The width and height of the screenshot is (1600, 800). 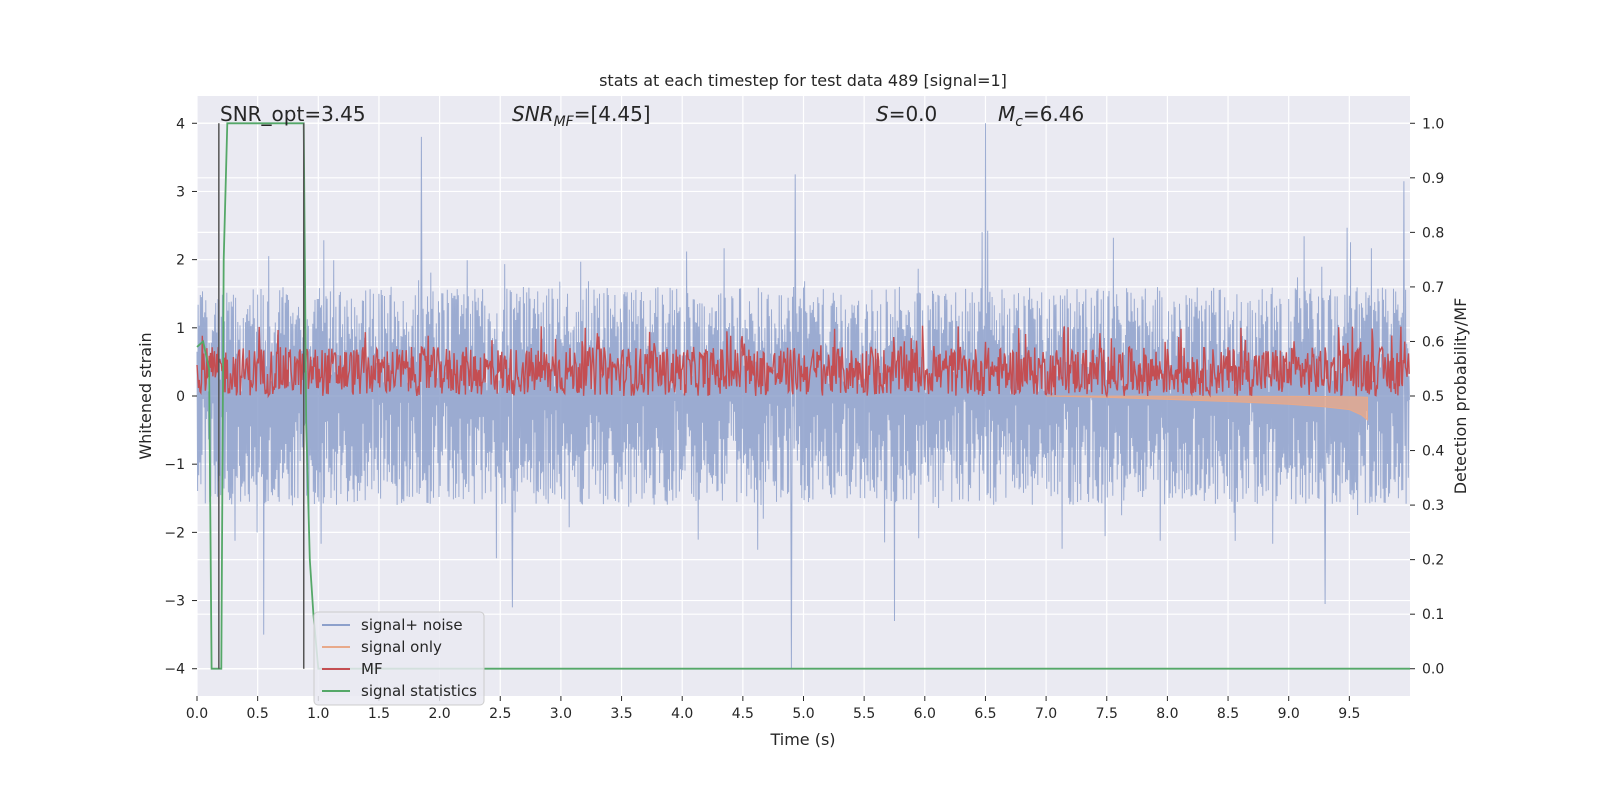 I want to click on annotation-s: S=0.0, so click(x=906, y=114).